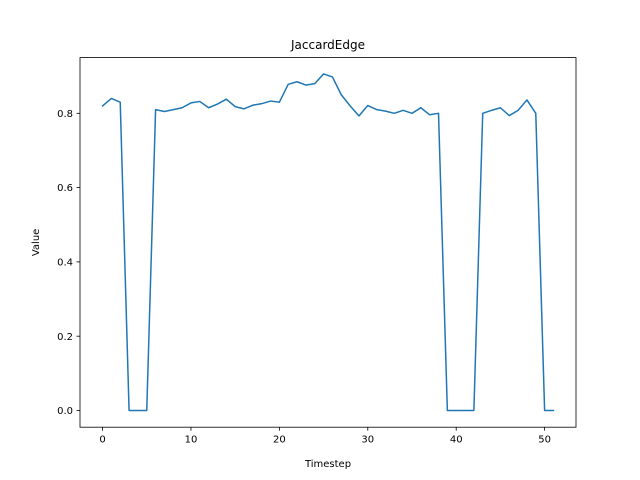  I want to click on x-tick-label: 40, so click(456, 440).